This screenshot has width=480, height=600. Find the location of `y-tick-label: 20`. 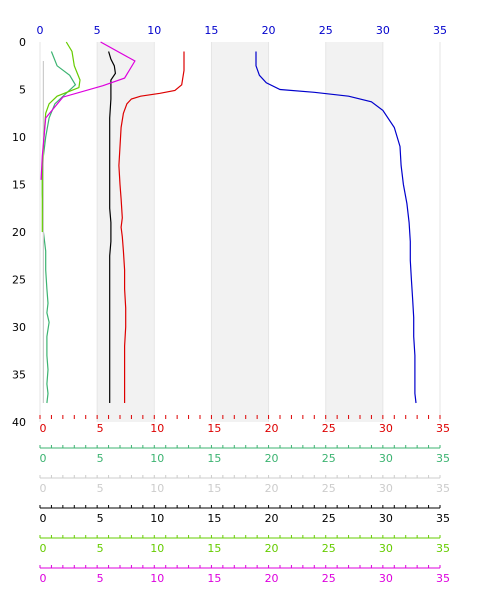

y-tick-label: 20 is located at coordinates (19, 232).